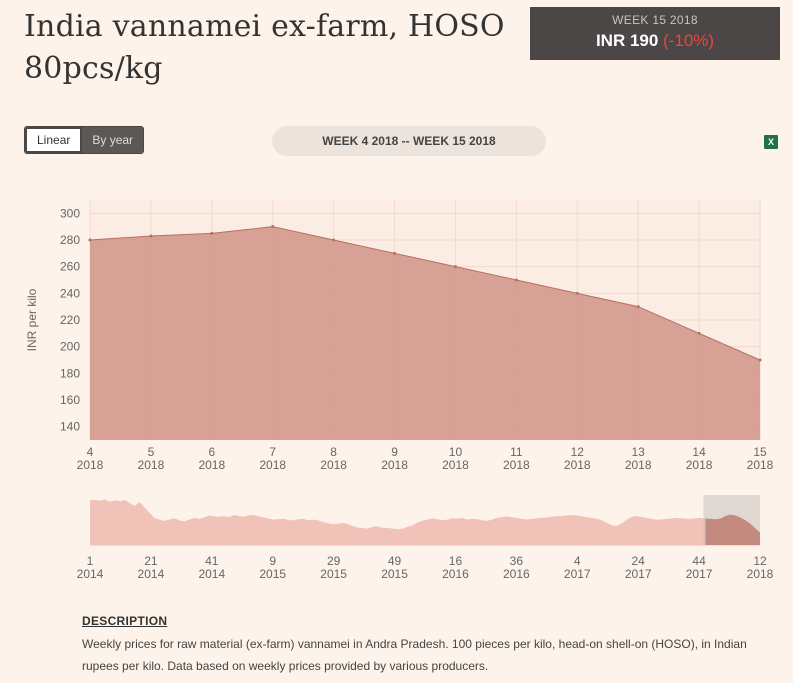 Image resolution: width=793 pixels, height=683 pixels. Describe the element at coordinates (699, 561) in the screenshot. I see `navigator-tick-week: 44` at that location.